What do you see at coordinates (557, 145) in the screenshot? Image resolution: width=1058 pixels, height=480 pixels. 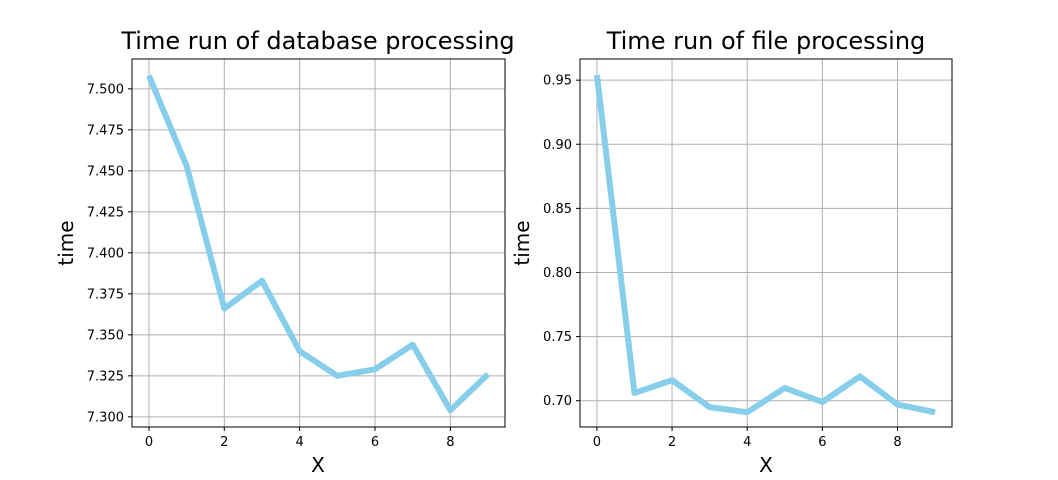 I see `y-tick-label: 0.90` at bounding box center [557, 145].